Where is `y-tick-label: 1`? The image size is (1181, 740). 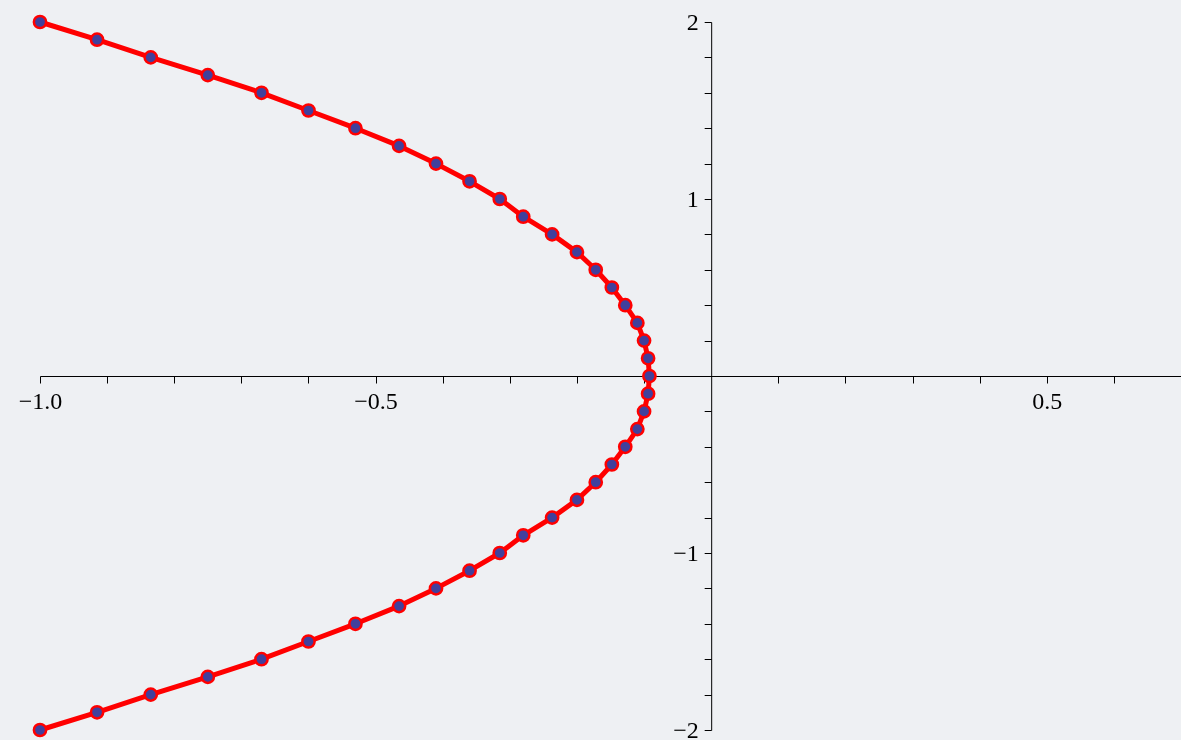
y-tick-label: 1 is located at coordinates (692, 198).